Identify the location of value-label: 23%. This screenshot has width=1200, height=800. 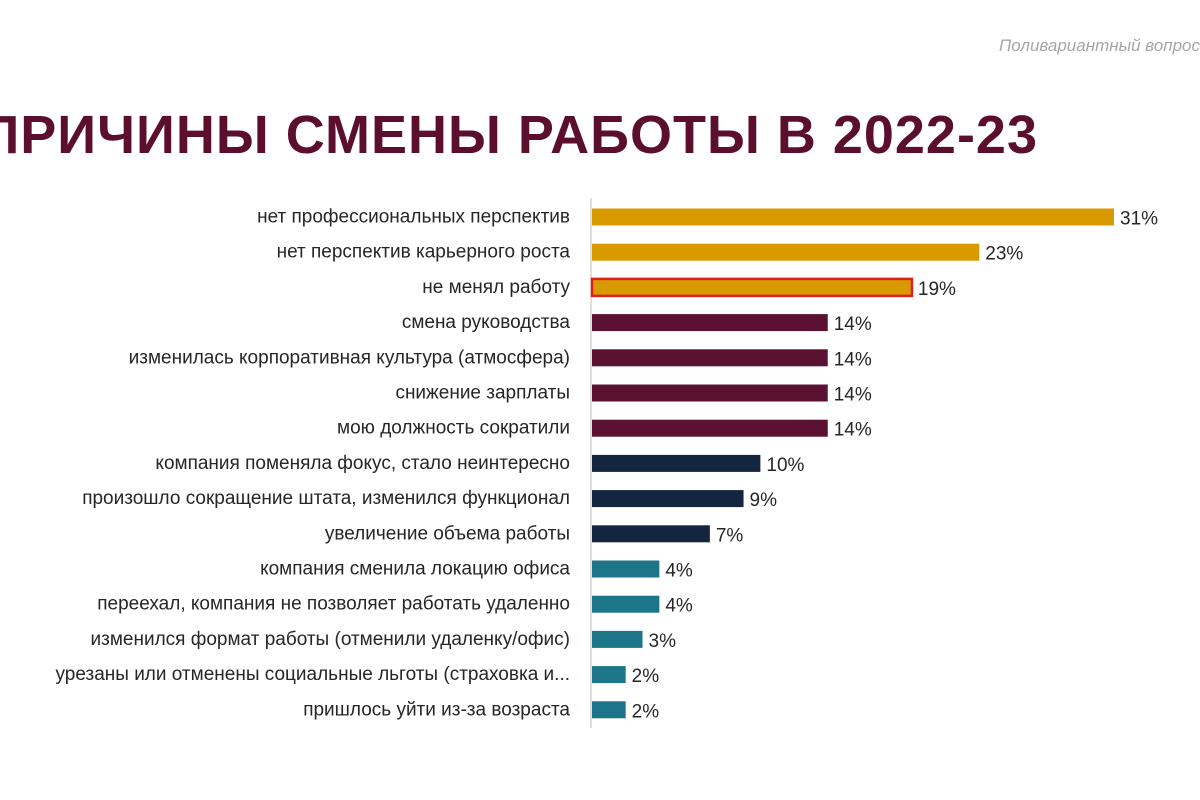
(1004, 254).